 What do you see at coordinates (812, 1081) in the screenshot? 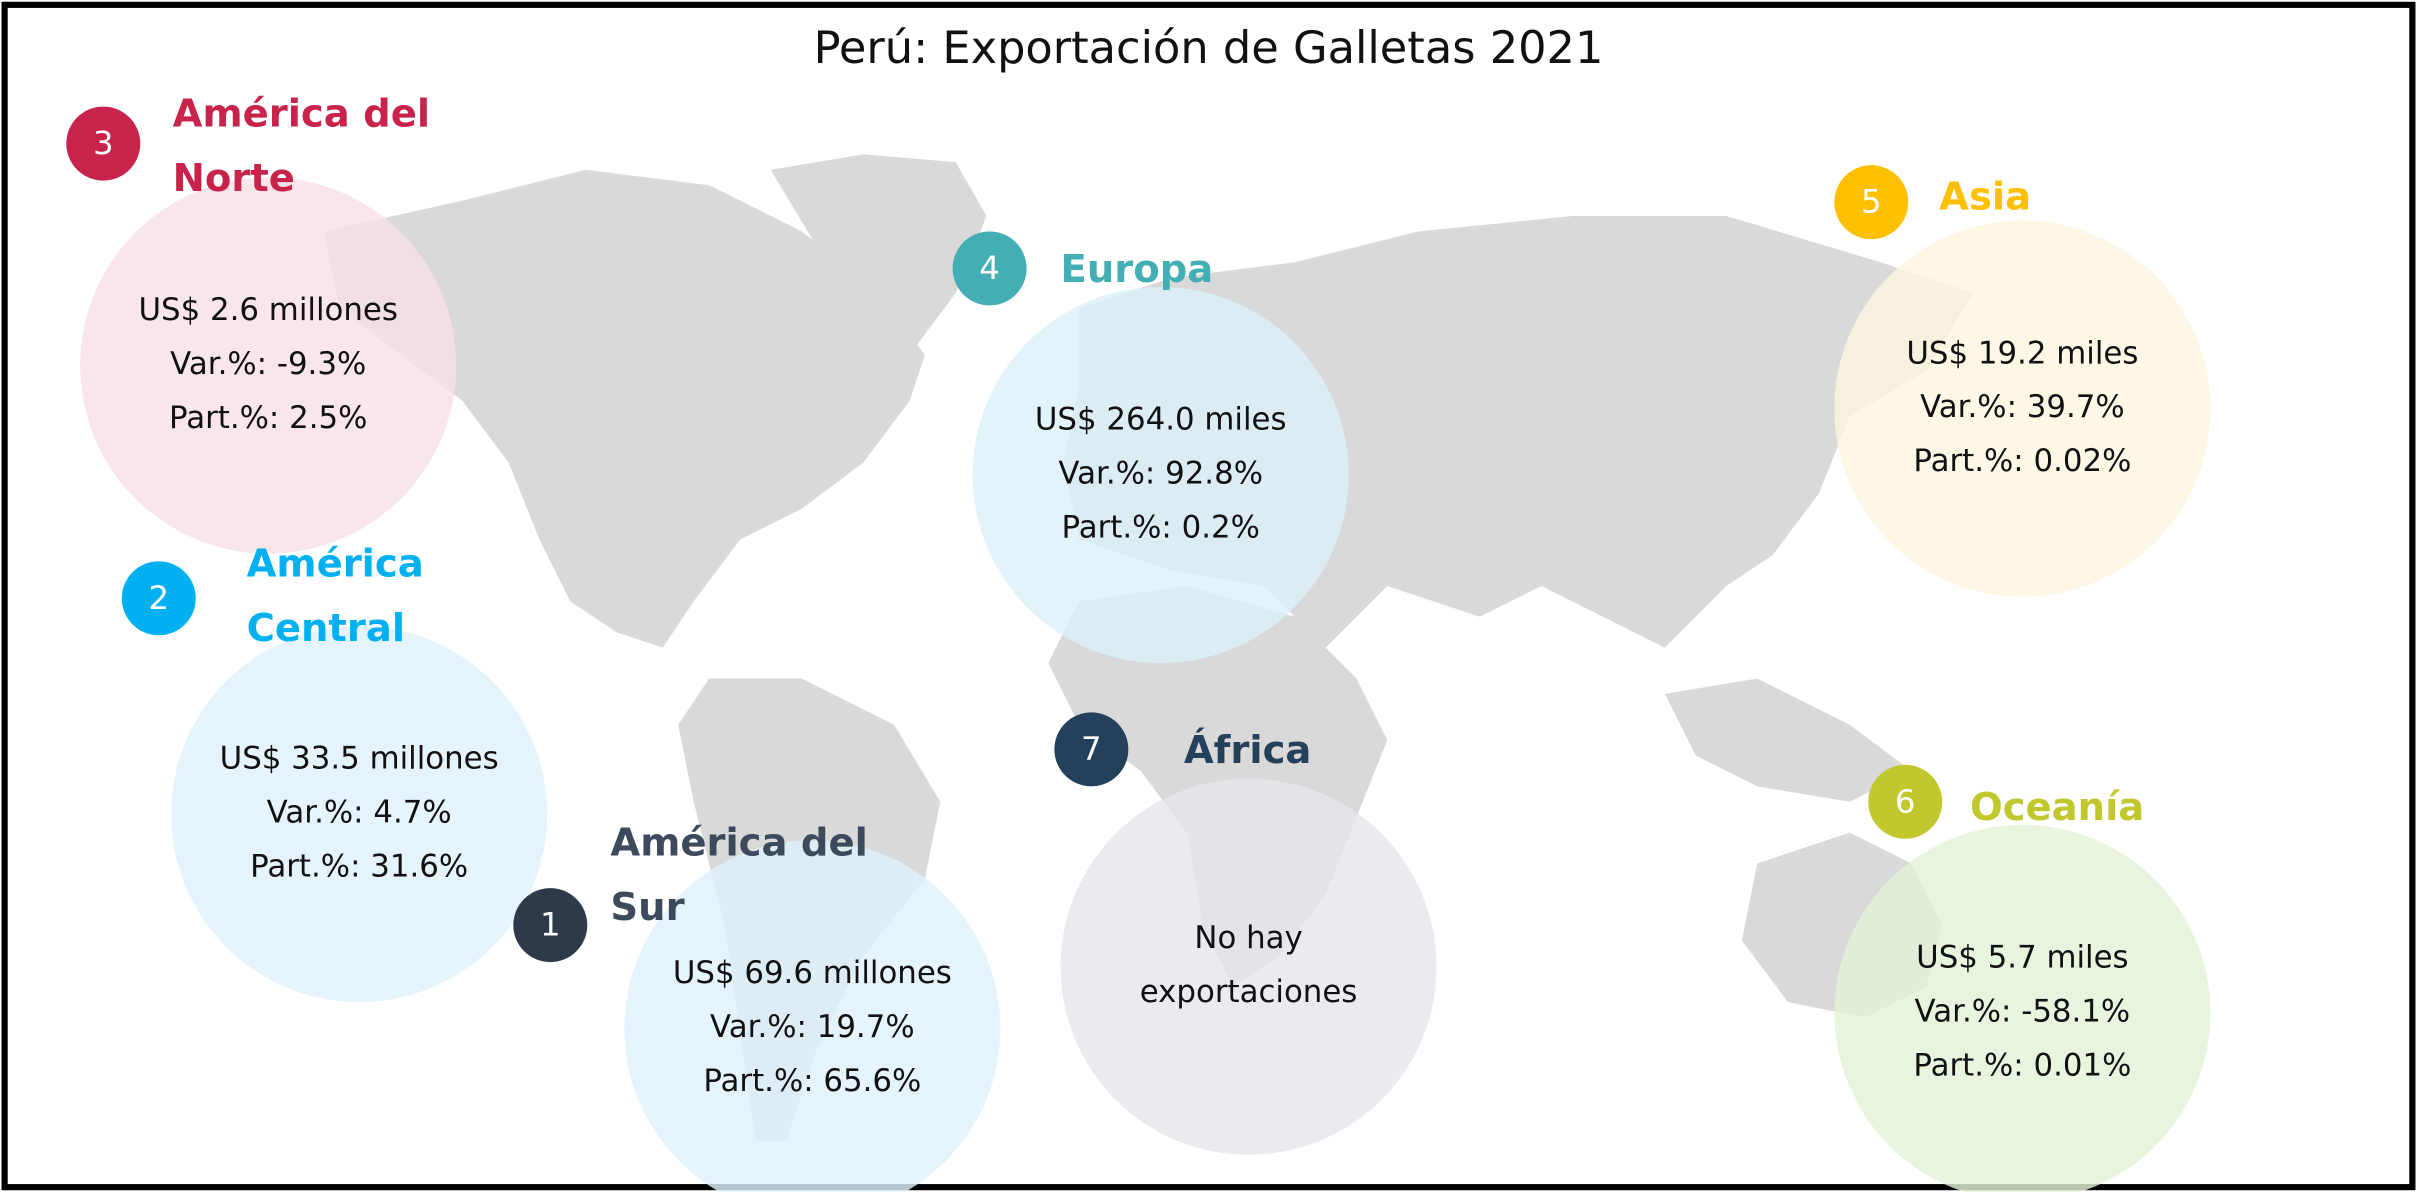
I see `region-value: Part.%: 65.6%` at bounding box center [812, 1081].